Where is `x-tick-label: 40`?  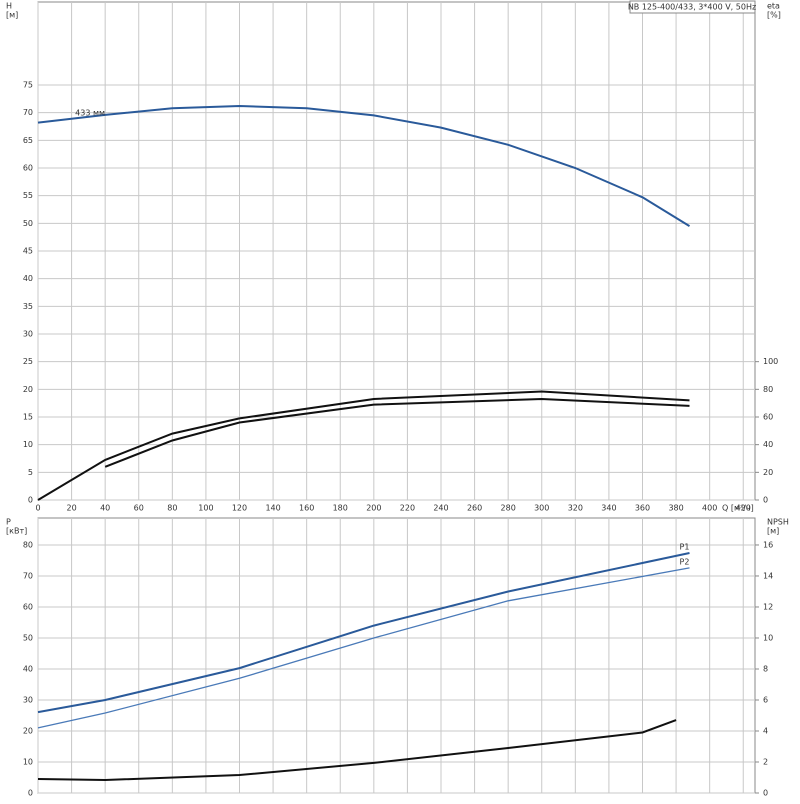
x-tick-label: 40 is located at coordinates (105, 508).